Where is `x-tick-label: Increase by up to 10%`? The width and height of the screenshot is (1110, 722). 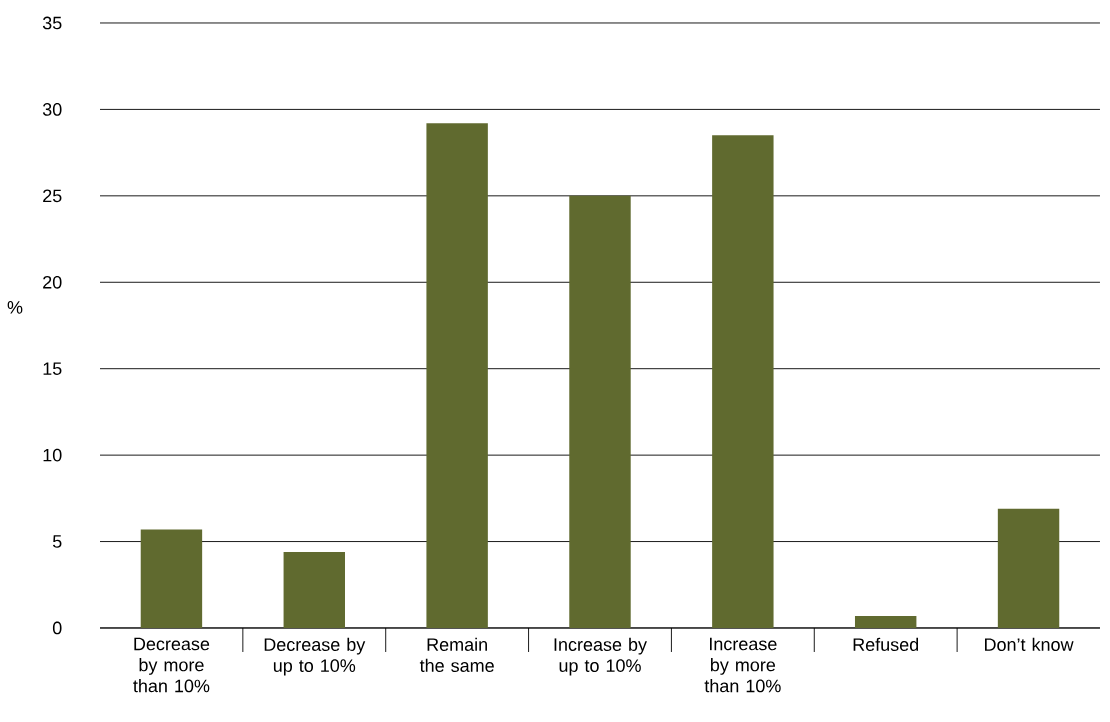 x-tick-label: Increase by up to 10% is located at coordinates (600, 656).